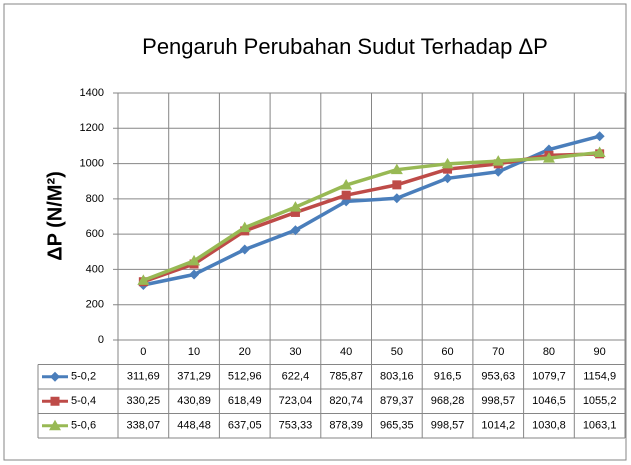 The image size is (631, 465). I want to click on table-value: 879,37, so click(397, 401).